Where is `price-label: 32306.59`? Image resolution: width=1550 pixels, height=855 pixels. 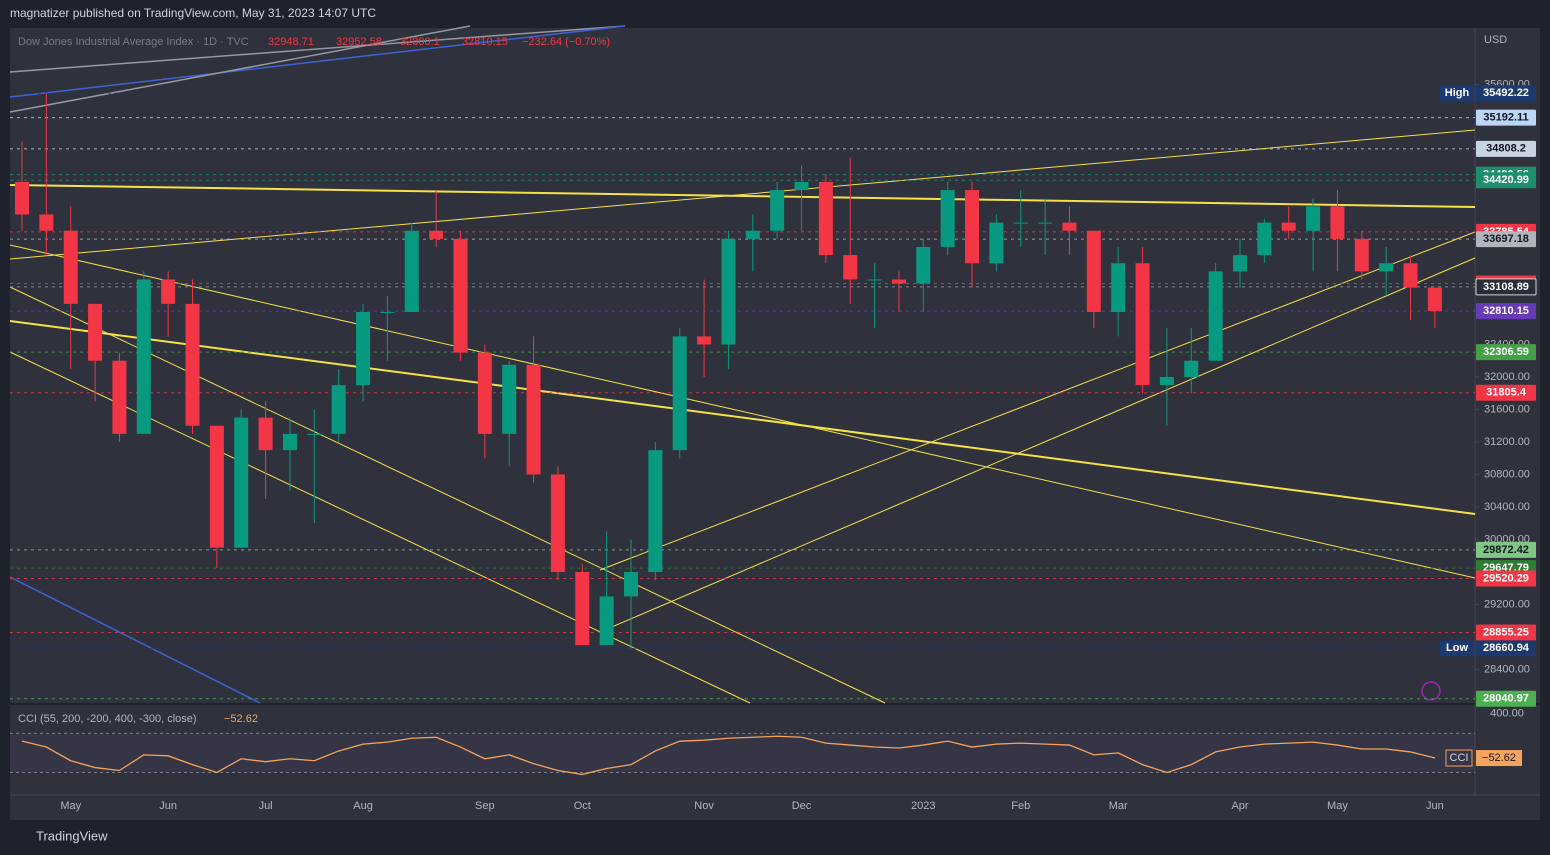 price-label: 32306.59 is located at coordinates (1506, 352).